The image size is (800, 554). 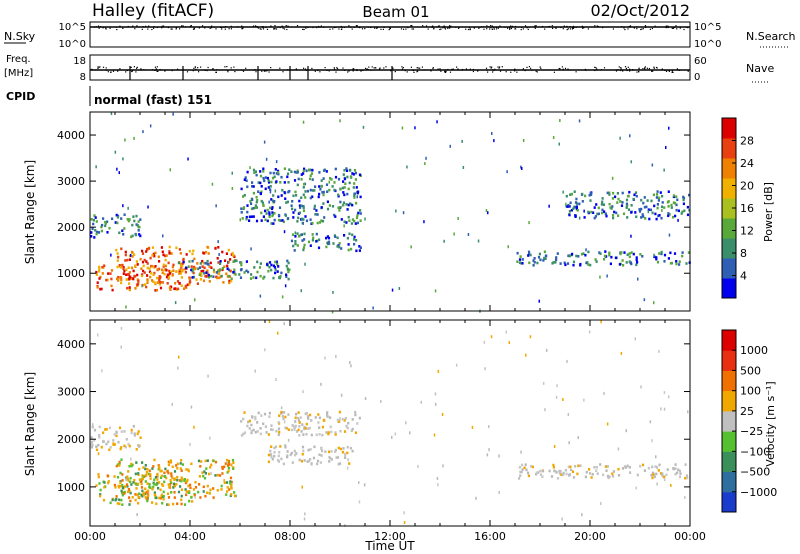 I want to click on y-tick-label: 2000, so click(x=71, y=439).